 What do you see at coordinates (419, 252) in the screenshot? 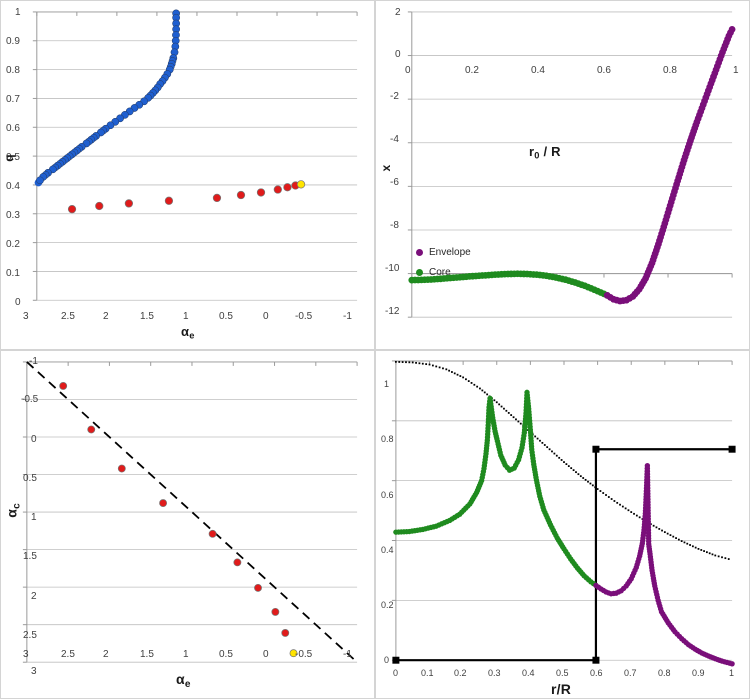
I see `legend-dot-envelope` at bounding box center [419, 252].